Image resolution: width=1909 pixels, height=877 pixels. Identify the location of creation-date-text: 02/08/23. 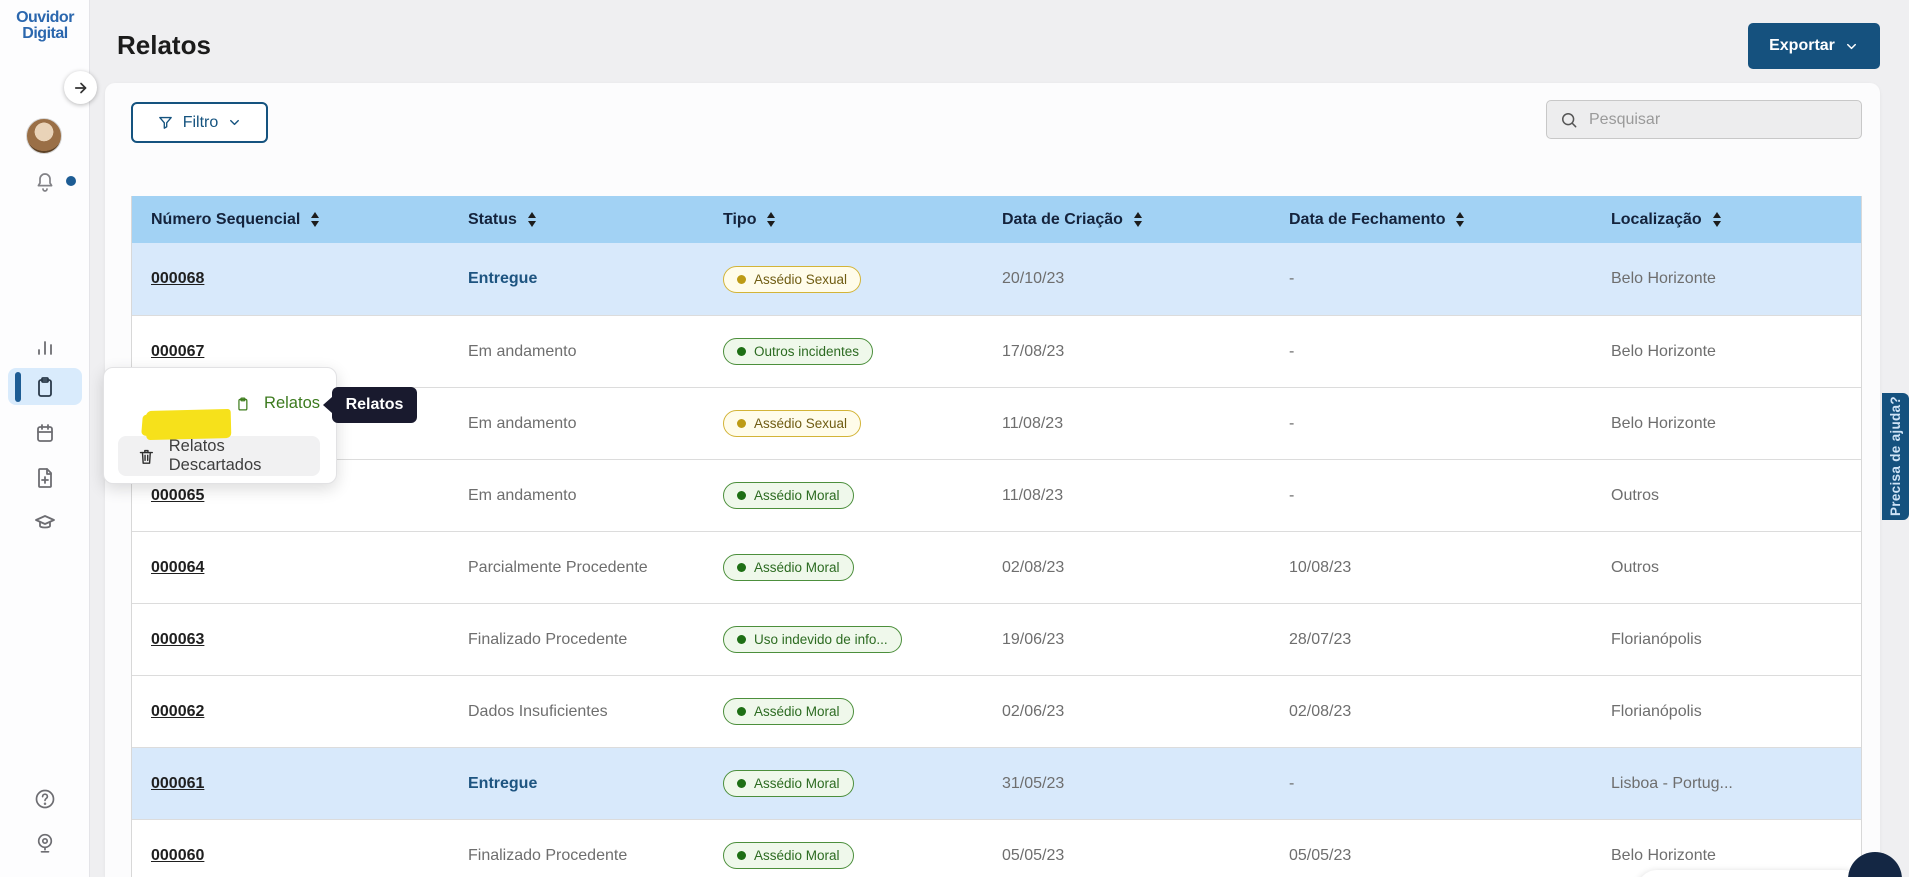
(1033, 567).